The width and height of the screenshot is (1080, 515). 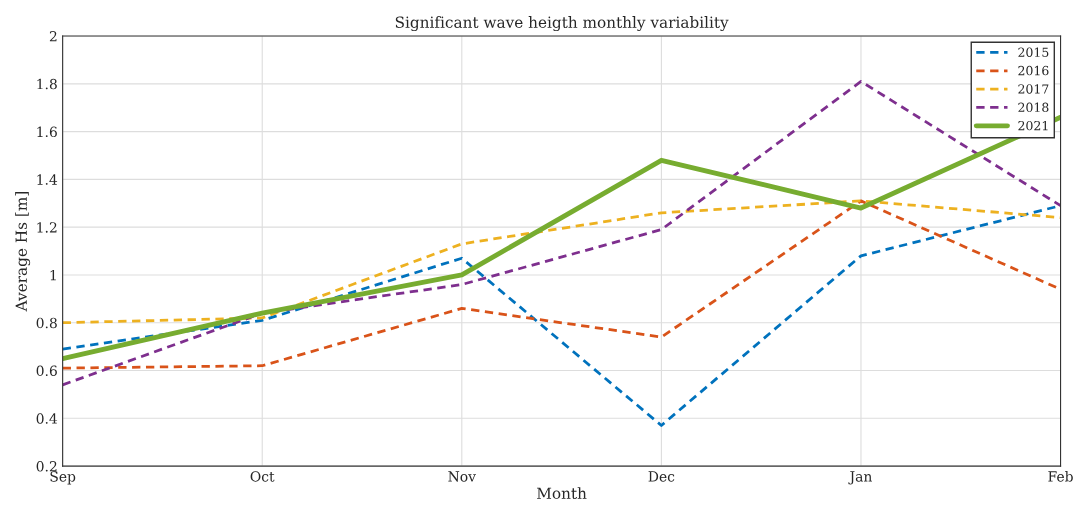 What do you see at coordinates (1033, 107) in the screenshot?
I see `legend-label: 2018` at bounding box center [1033, 107].